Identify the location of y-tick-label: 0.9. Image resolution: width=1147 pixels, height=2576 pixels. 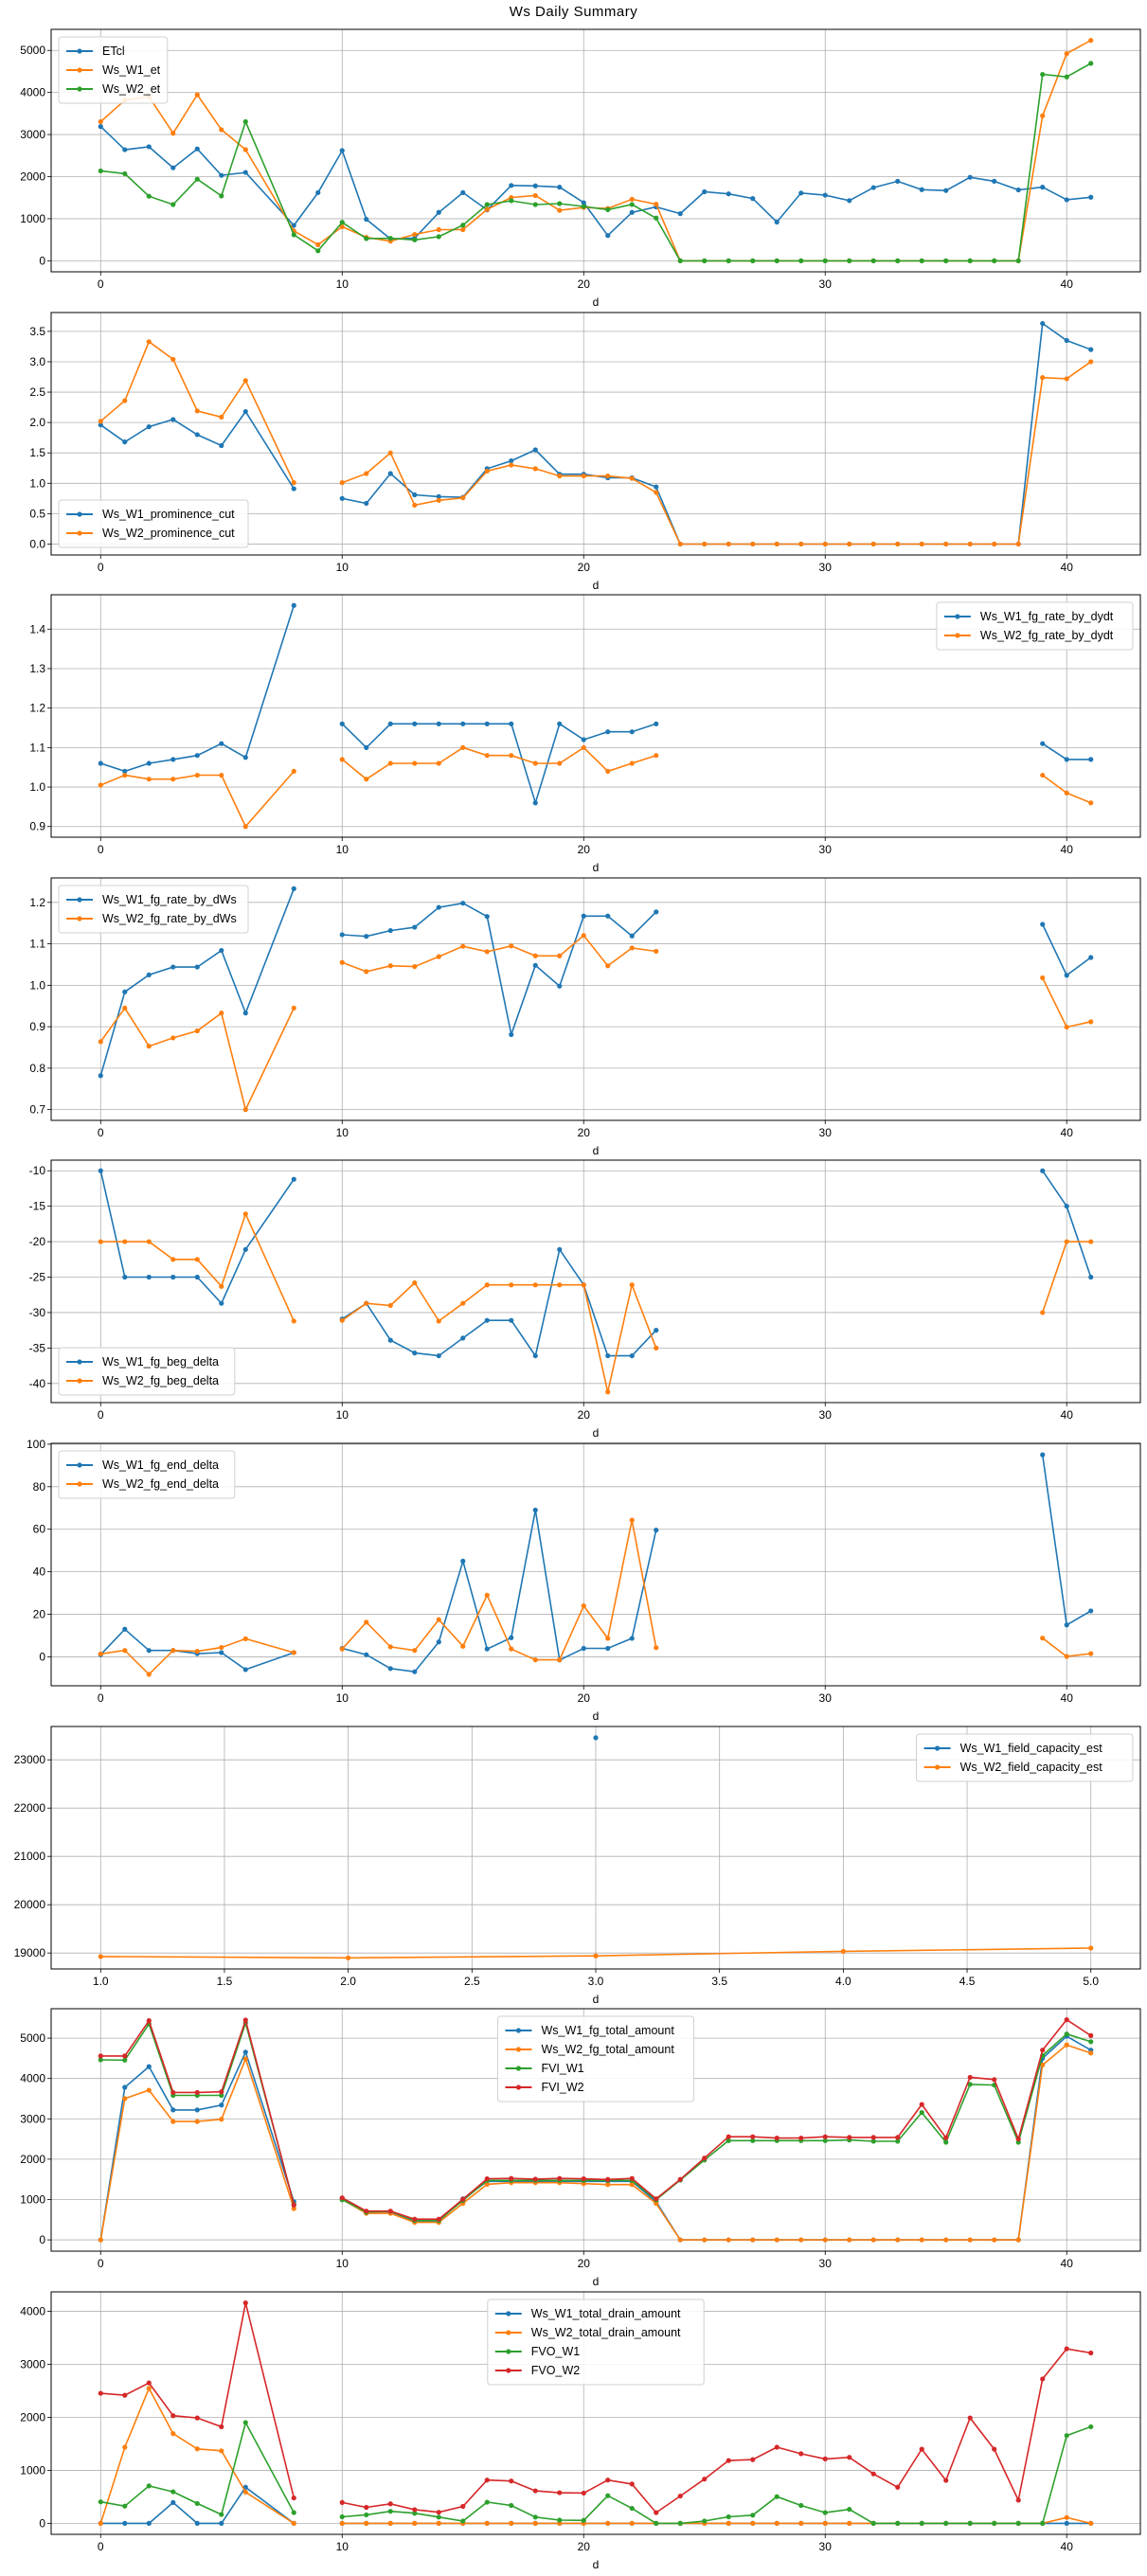
(37, 1026).